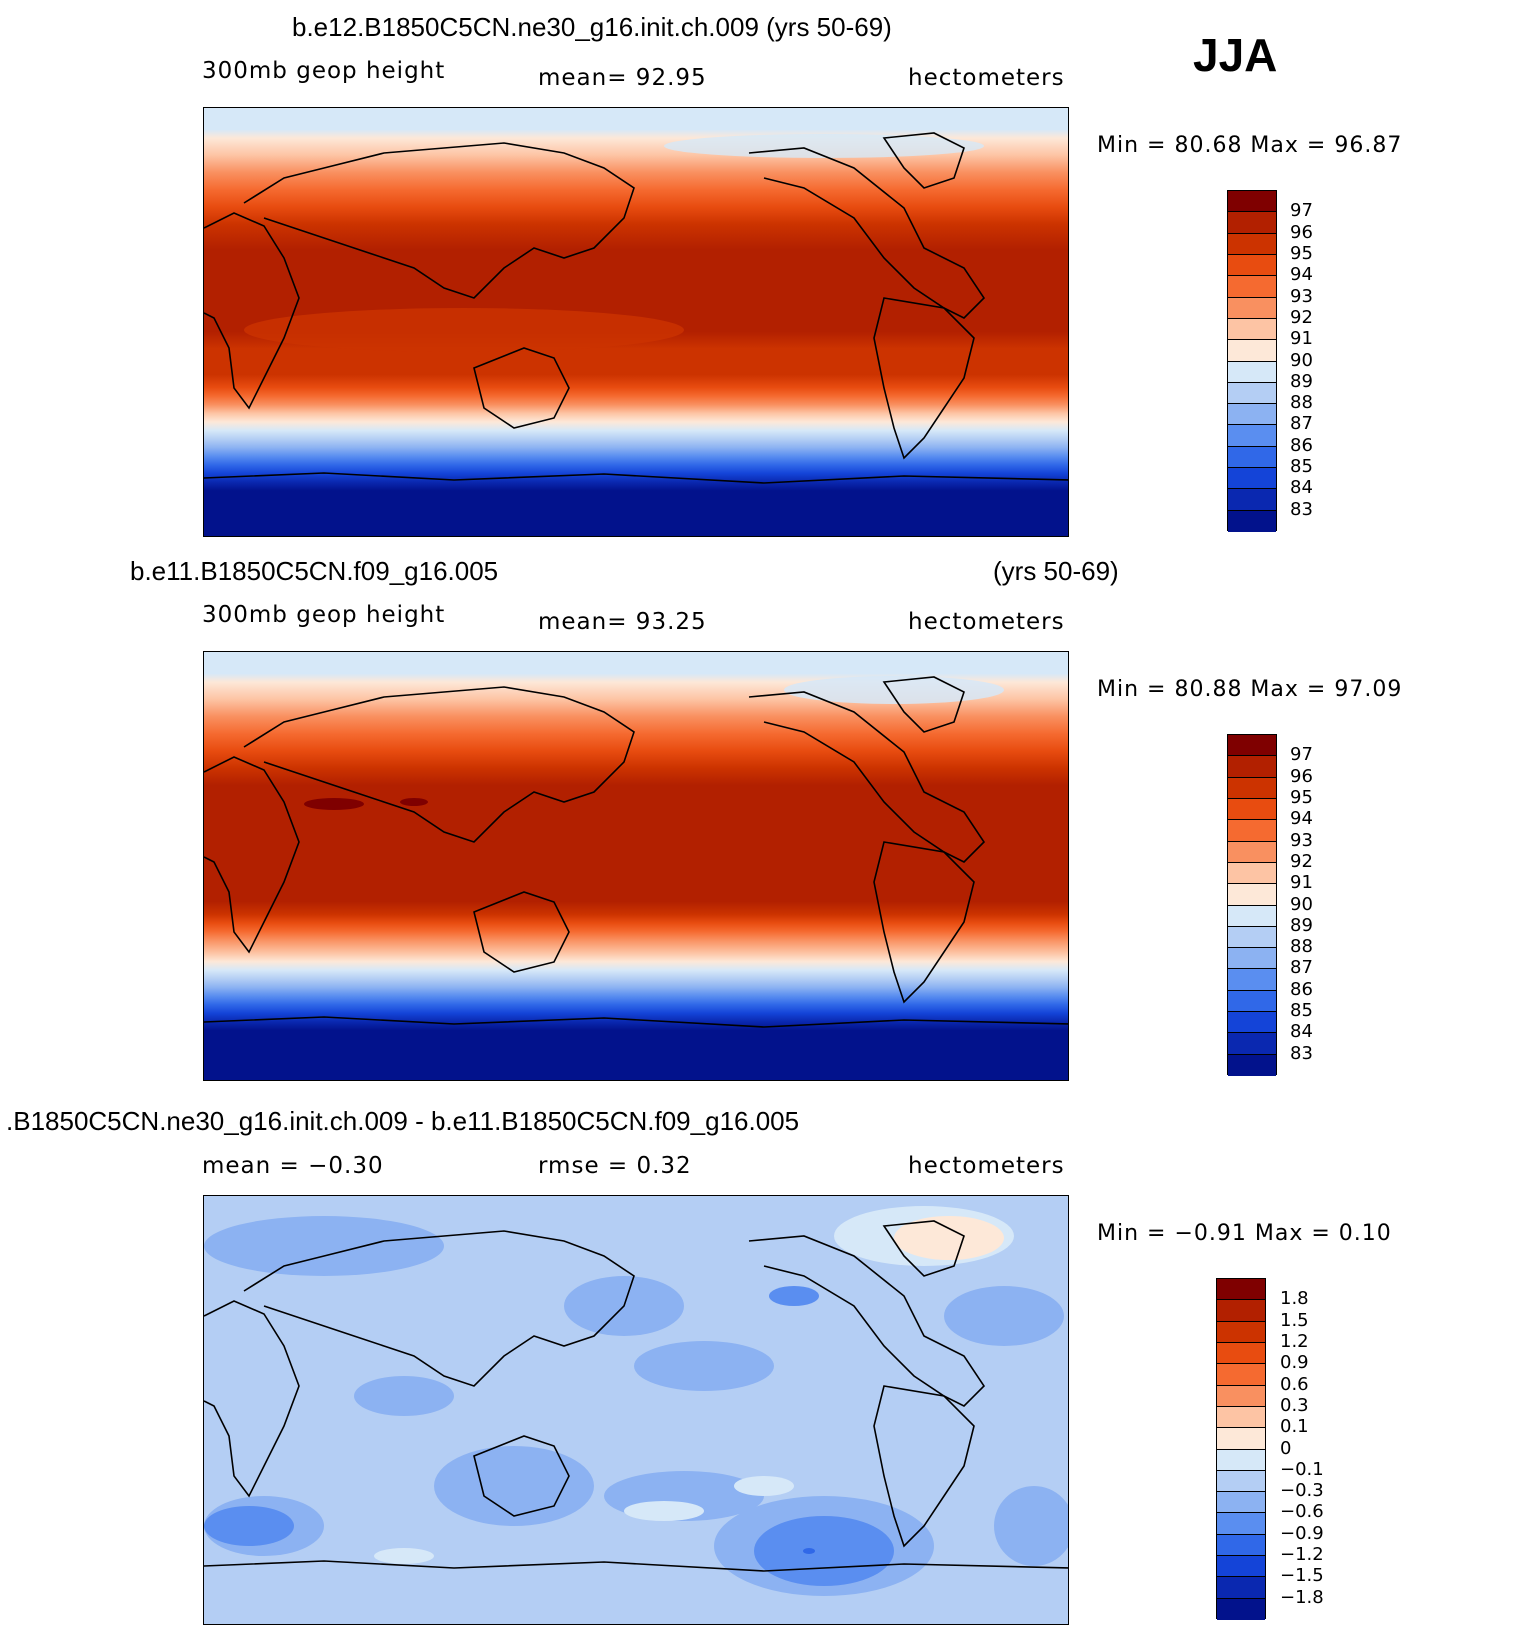 Image resolution: width=1538 pixels, height=1631 pixels. I want to click on panel1-colorbar, so click(1252, 361).